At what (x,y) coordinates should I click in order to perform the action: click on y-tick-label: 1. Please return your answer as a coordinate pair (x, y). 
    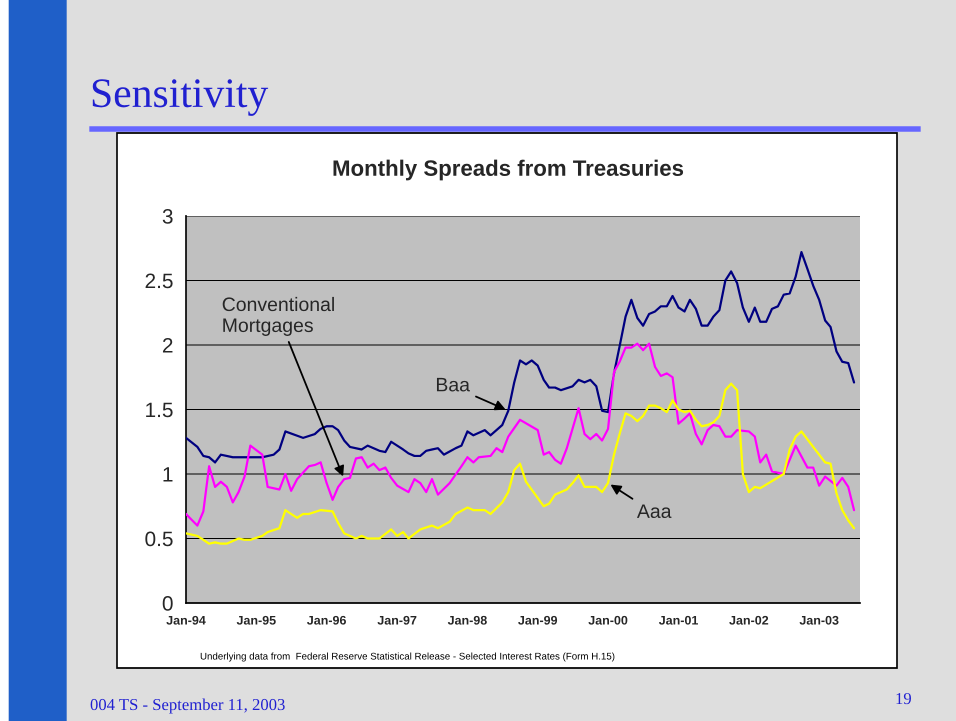
    Looking at the image, I should click on (168, 474).